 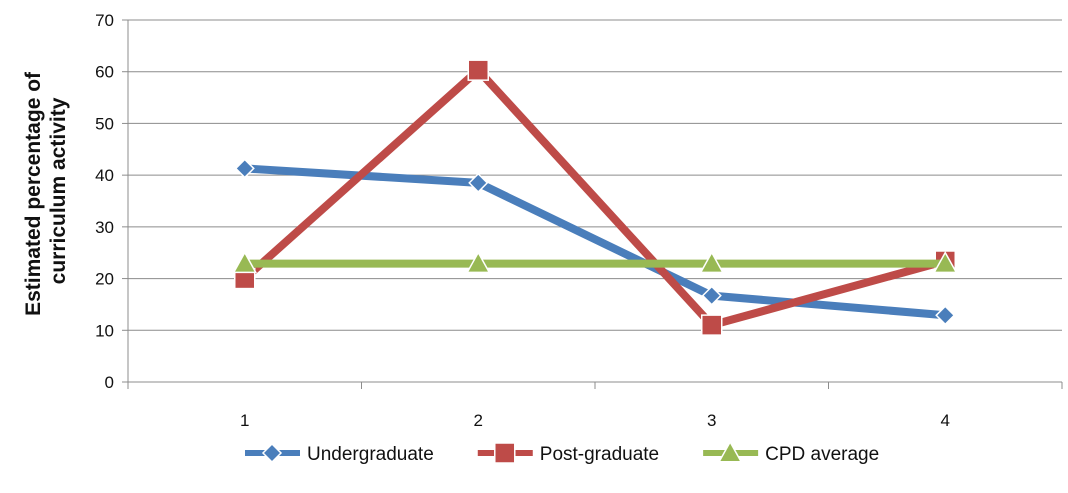 I want to click on series-cpd-average, so click(x=595, y=262).